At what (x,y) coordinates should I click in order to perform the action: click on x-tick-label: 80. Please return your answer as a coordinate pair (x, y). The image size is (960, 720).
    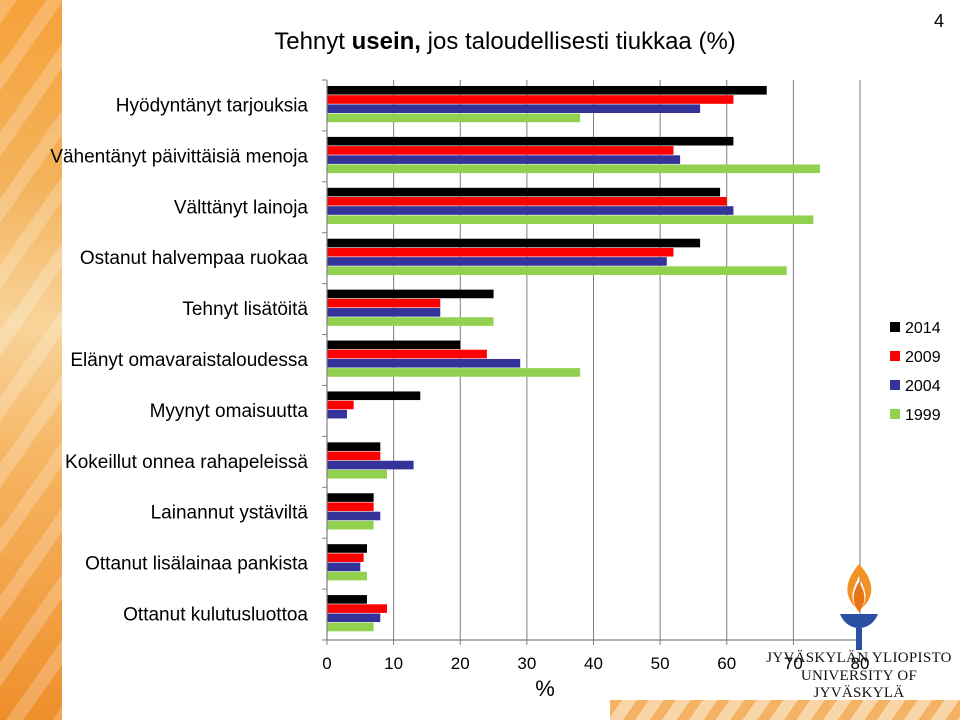
    Looking at the image, I should click on (860, 663).